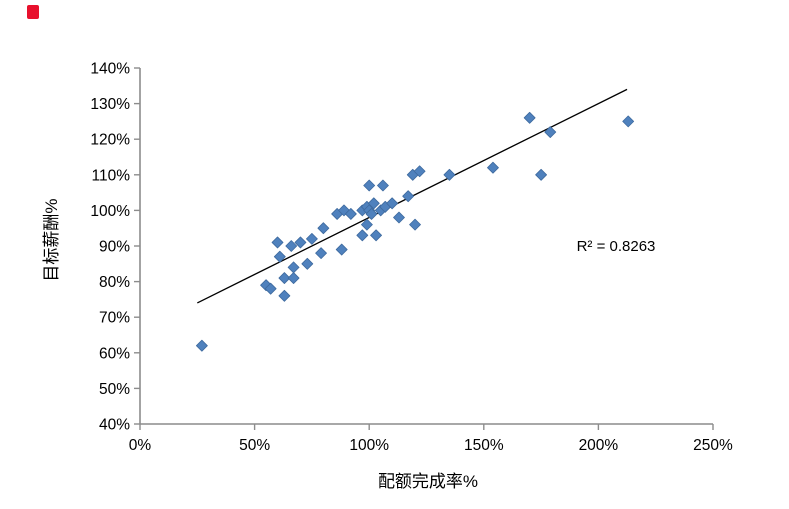  What do you see at coordinates (114, 425) in the screenshot?
I see `y-tick-label: 40%` at bounding box center [114, 425].